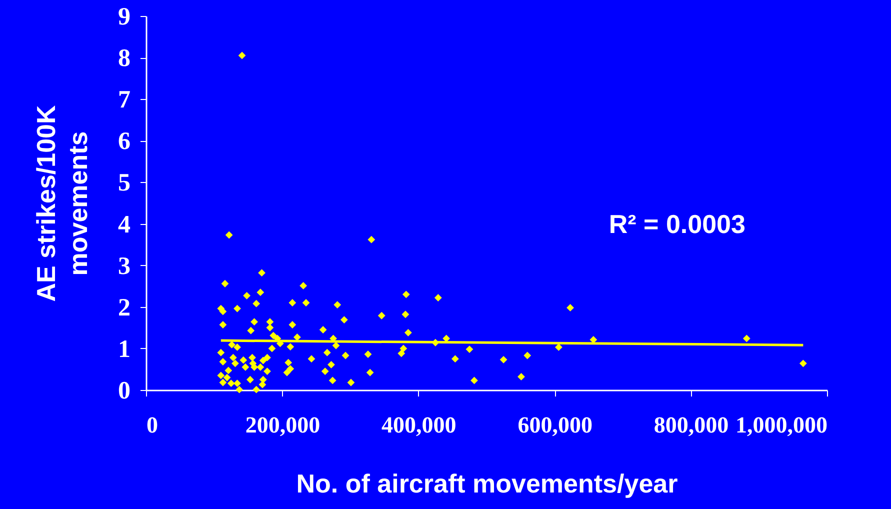 The width and height of the screenshot is (891, 509). What do you see at coordinates (124, 100) in the screenshot?
I see `y-tick-label: 7` at bounding box center [124, 100].